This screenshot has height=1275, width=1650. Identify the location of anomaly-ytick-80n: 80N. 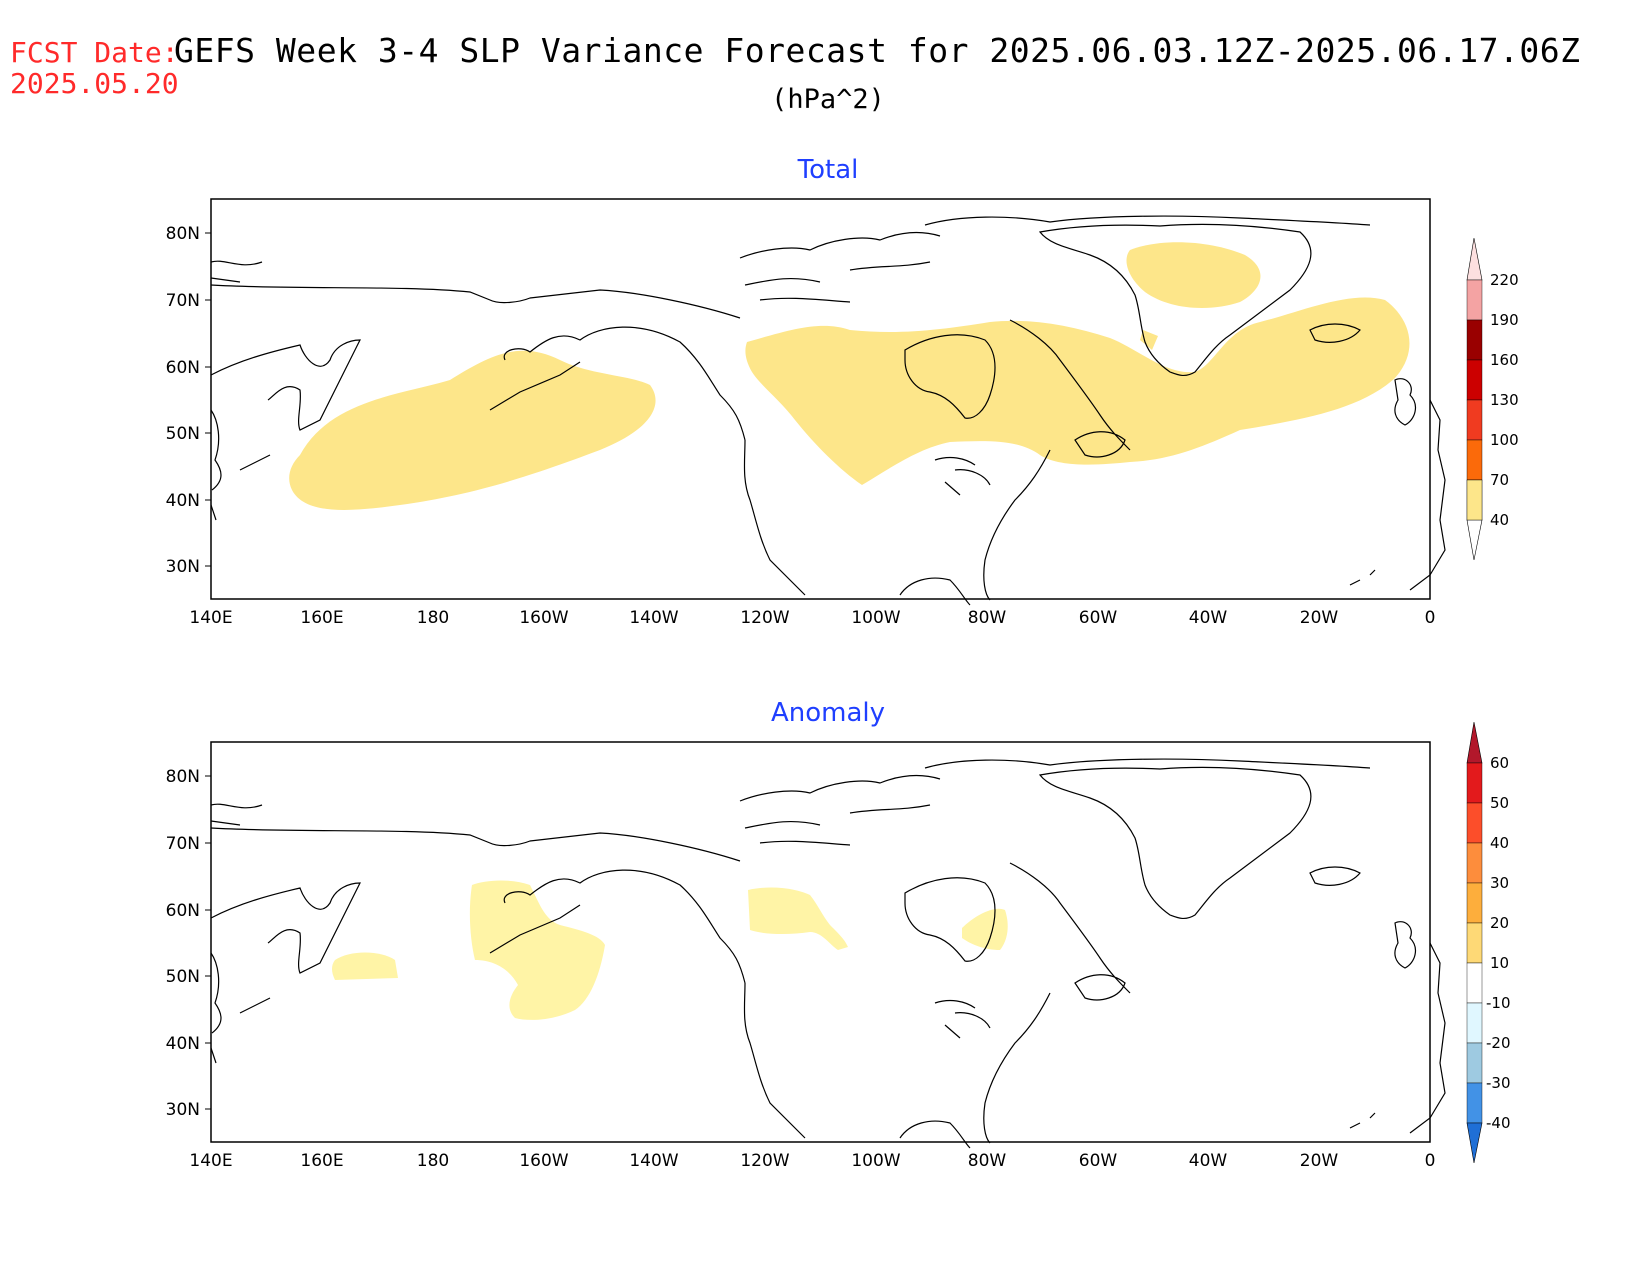
(183, 777).